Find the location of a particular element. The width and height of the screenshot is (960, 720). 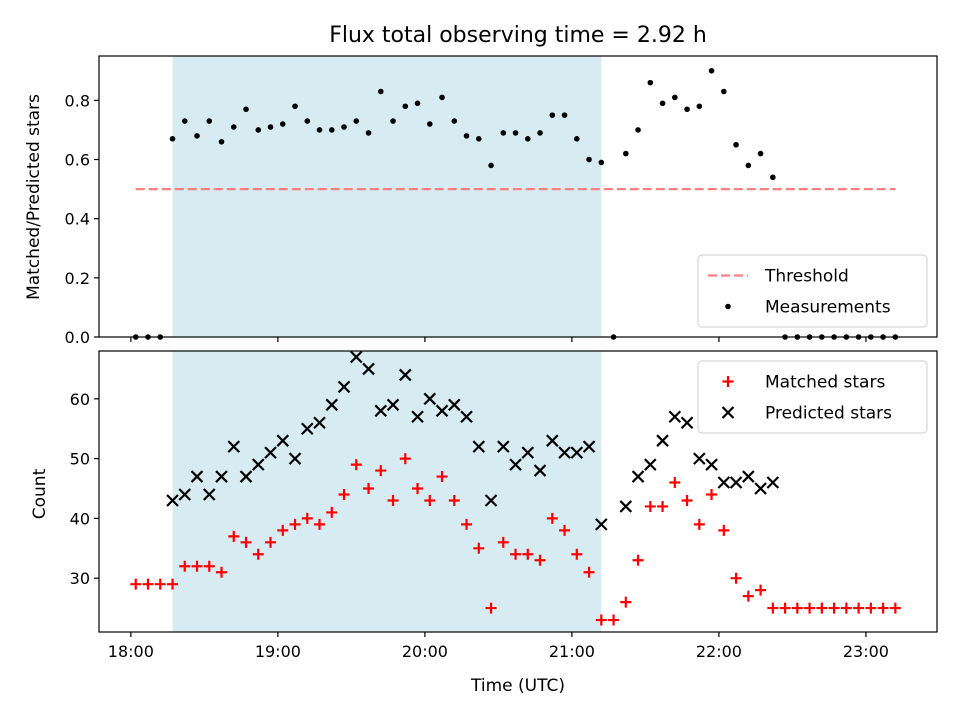

x-axis-label: Time (UTC) is located at coordinates (517, 686).